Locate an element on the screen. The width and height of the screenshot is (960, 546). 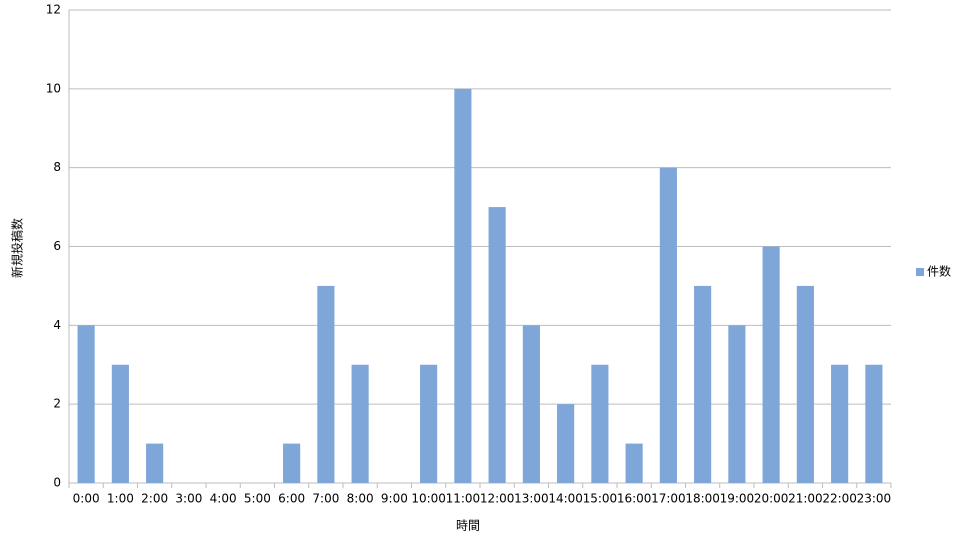
x-tick-label: 1:00 is located at coordinates (120, 499).